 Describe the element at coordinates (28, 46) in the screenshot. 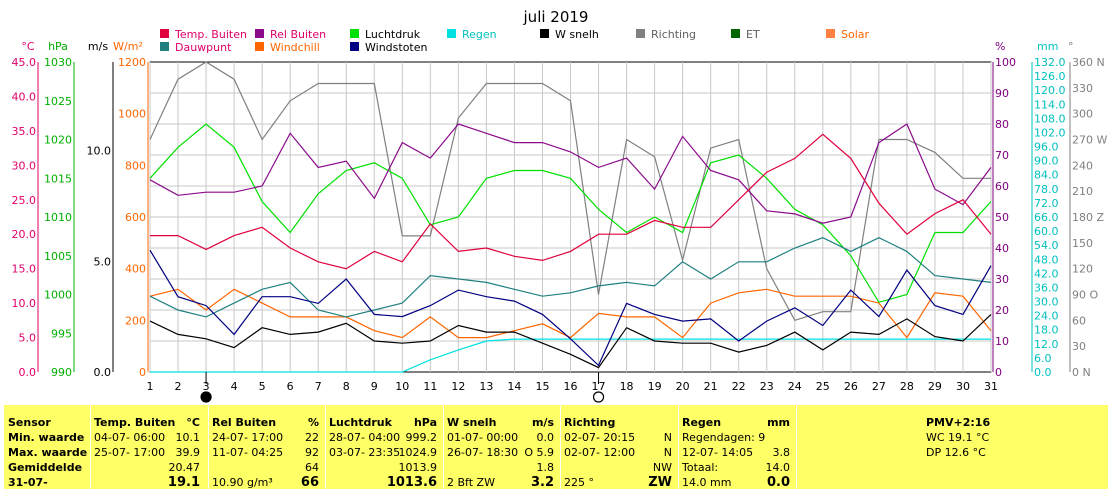

I see `axis-unit-left: °C` at that location.